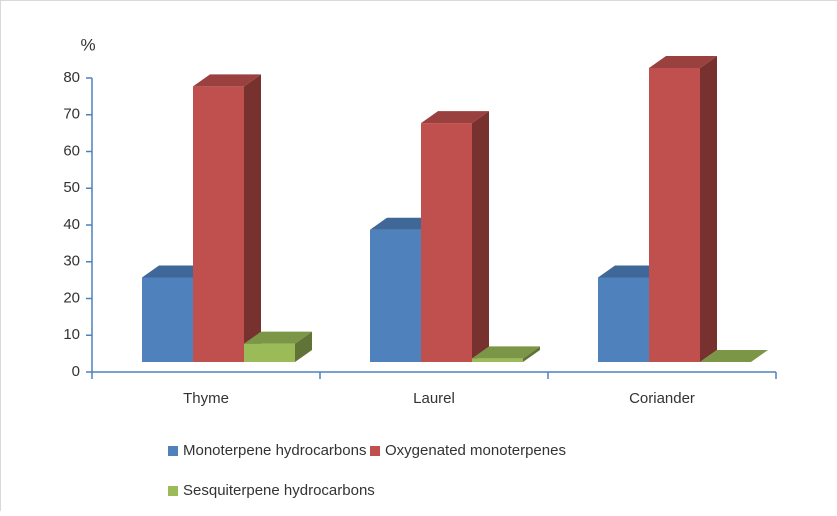  I want to click on y-tick-label: 20, so click(71, 297).